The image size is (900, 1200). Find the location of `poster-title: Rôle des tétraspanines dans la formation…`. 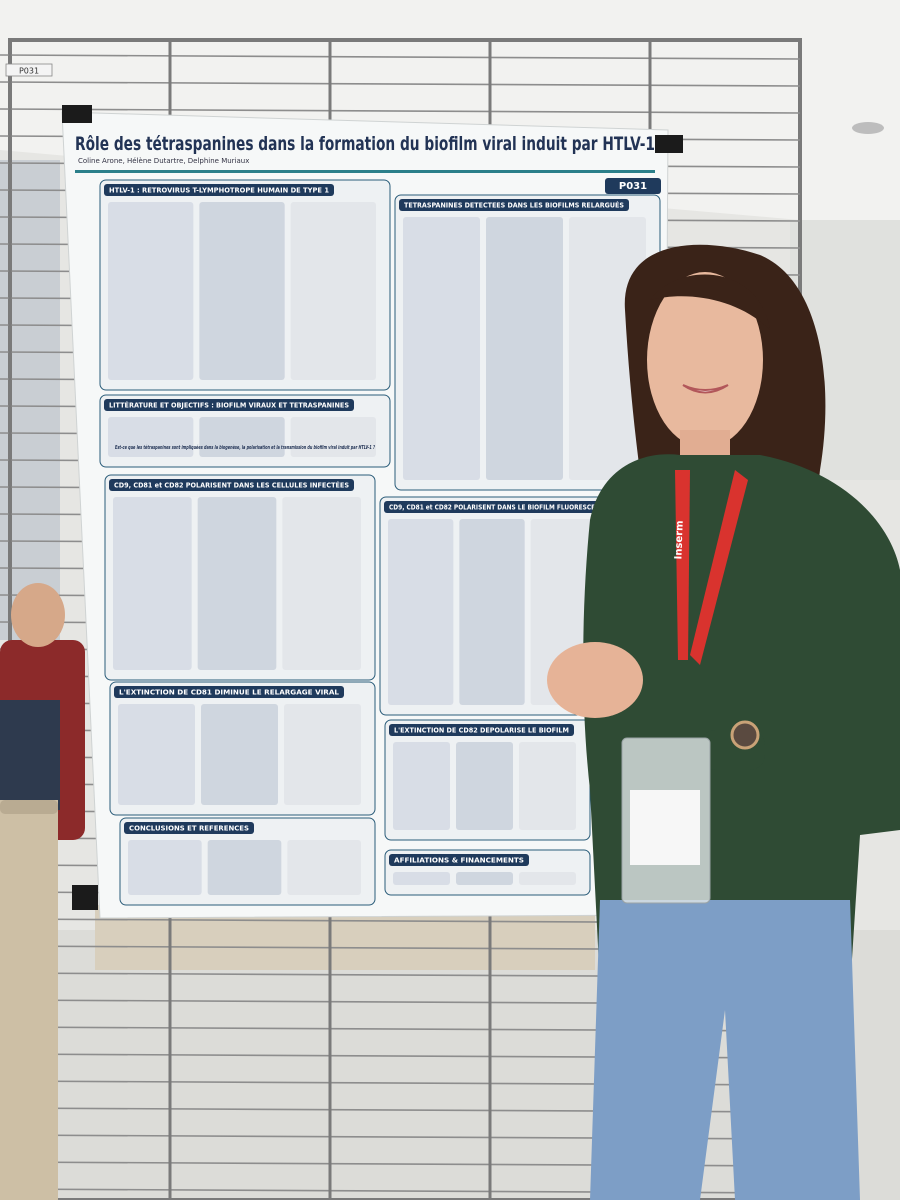

poster-title: Rôle des tétraspanines dans la formation… is located at coordinates (365, 144).